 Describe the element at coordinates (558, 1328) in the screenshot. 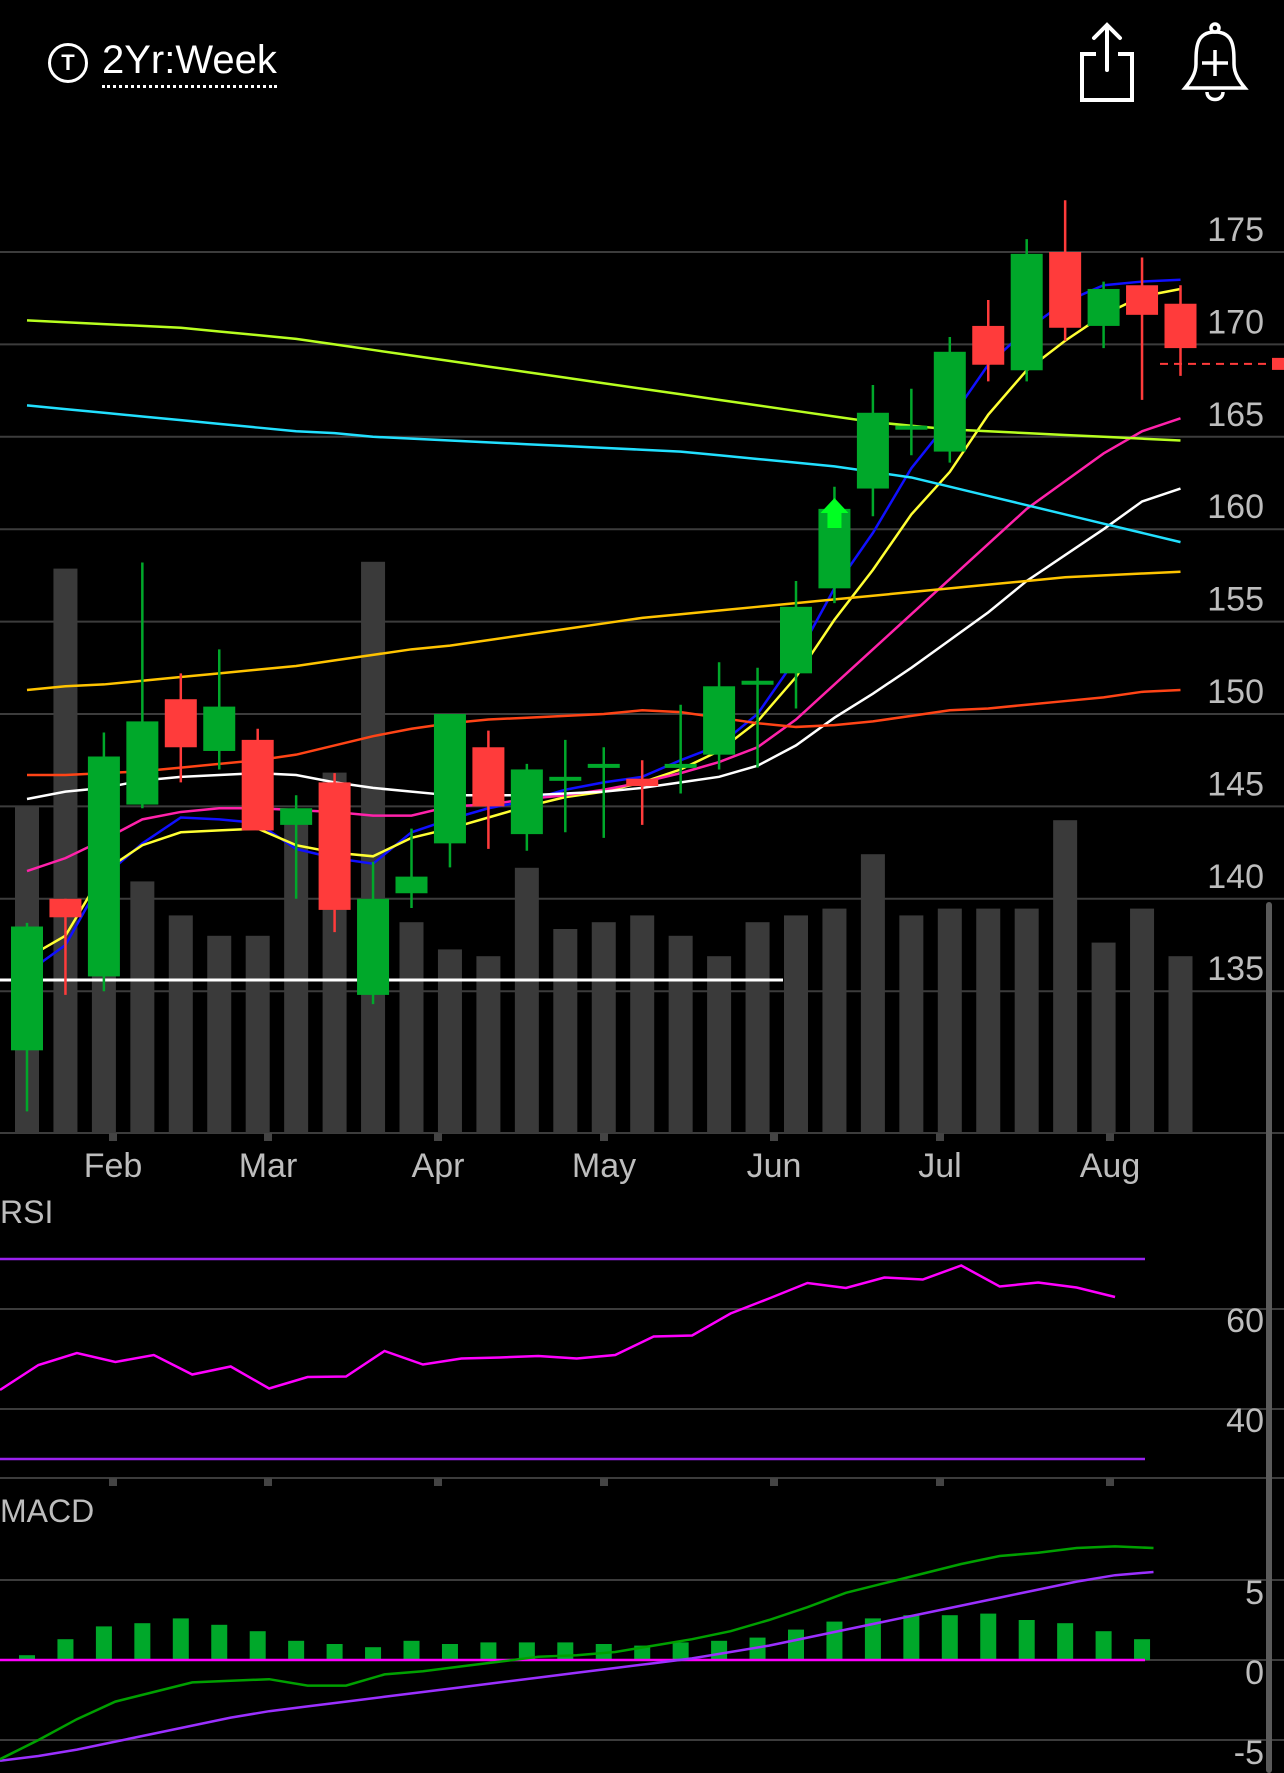

I see `rsi-line` at that location.